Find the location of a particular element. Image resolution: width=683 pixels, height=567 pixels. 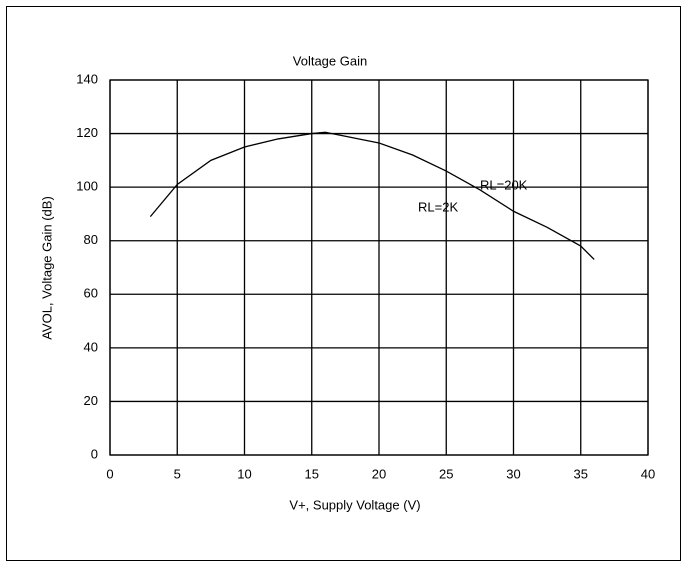

y-tick-label: 0 is located at coordinates (94, 453).